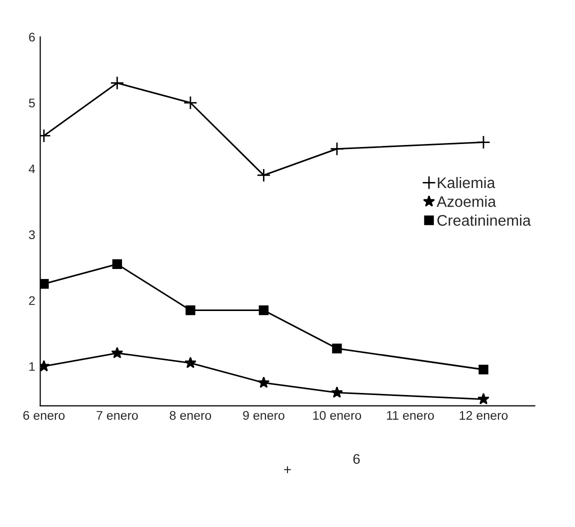  What do you see at coordinates (32, 300) in the screenshot?
I see `y-tick-label: 2` at bounding box center [32, 300].